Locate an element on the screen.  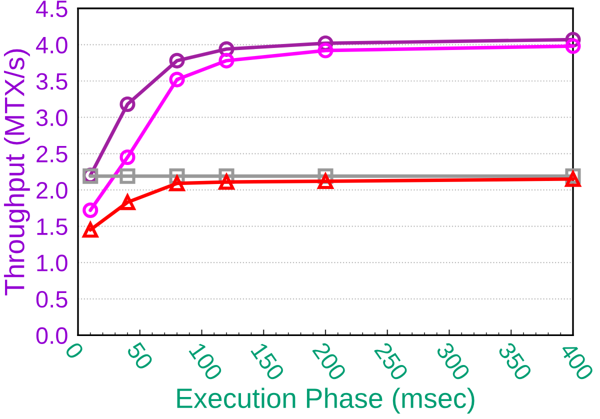
x-tick-label: 50 is located at coordinates (140, 356).